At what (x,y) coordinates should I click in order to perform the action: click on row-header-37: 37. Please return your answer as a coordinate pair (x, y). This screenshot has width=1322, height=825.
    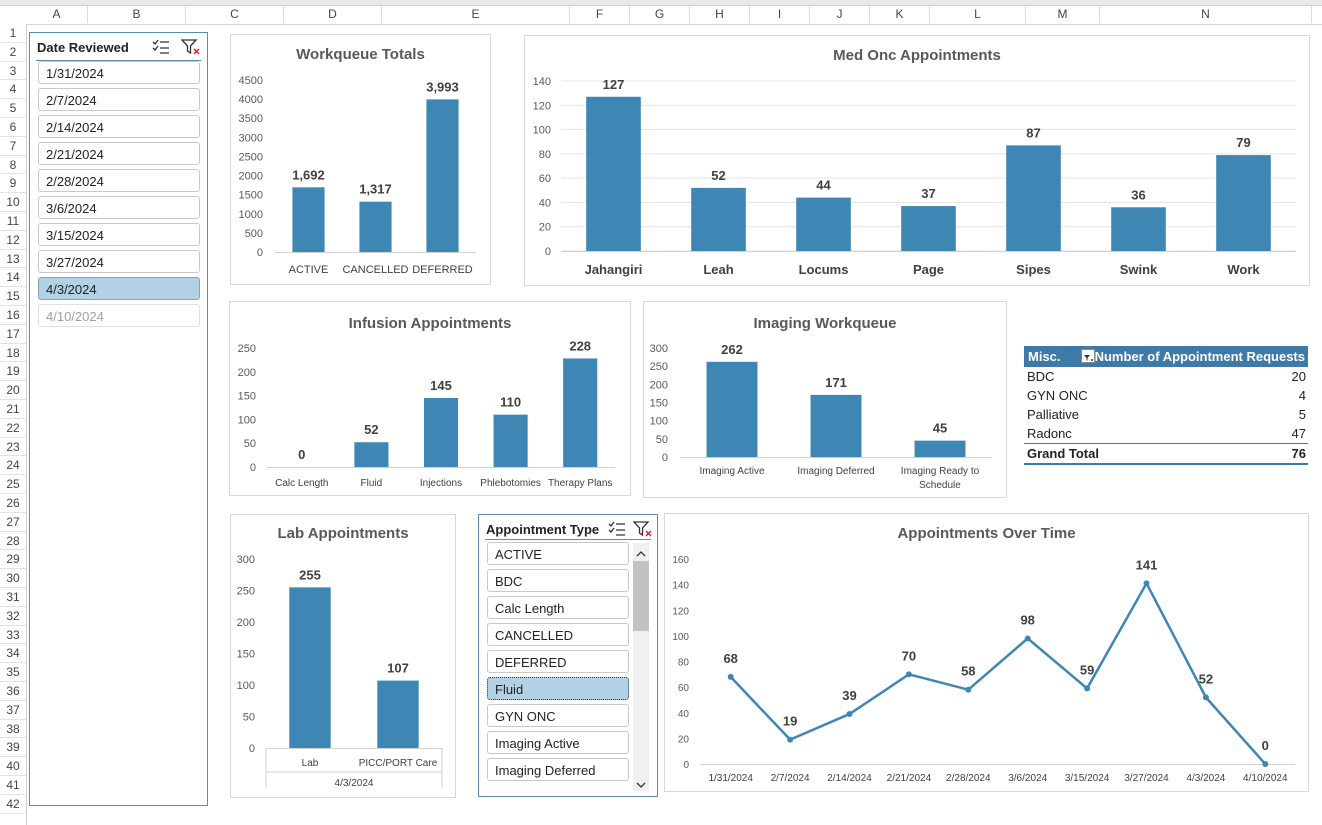
    Looking at the image, I should click on (13, 710).